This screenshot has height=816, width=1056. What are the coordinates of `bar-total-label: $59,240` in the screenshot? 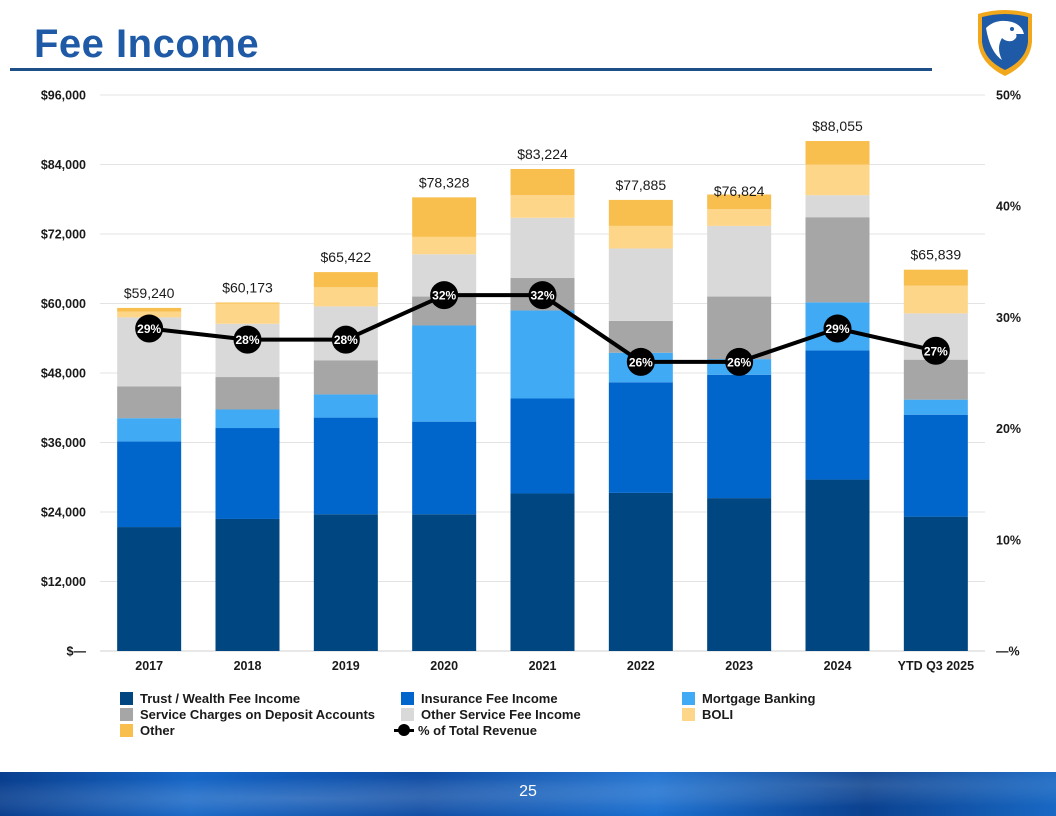 It's located at (149, 293).